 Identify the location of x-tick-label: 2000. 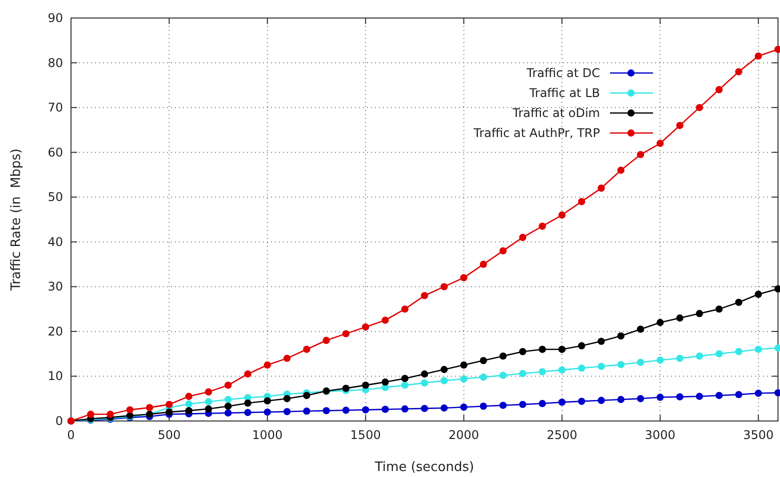
(464, 435).